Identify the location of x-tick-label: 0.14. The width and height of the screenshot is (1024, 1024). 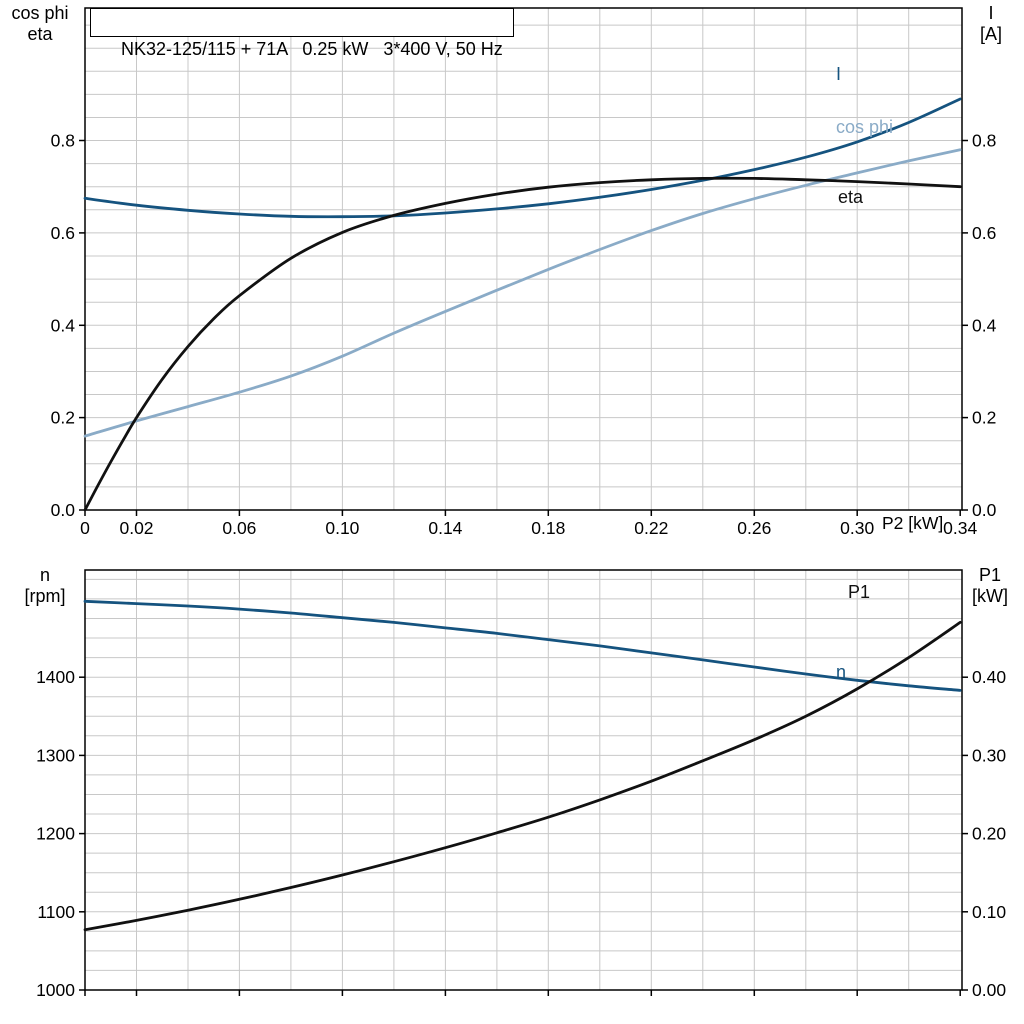
(445, 528).